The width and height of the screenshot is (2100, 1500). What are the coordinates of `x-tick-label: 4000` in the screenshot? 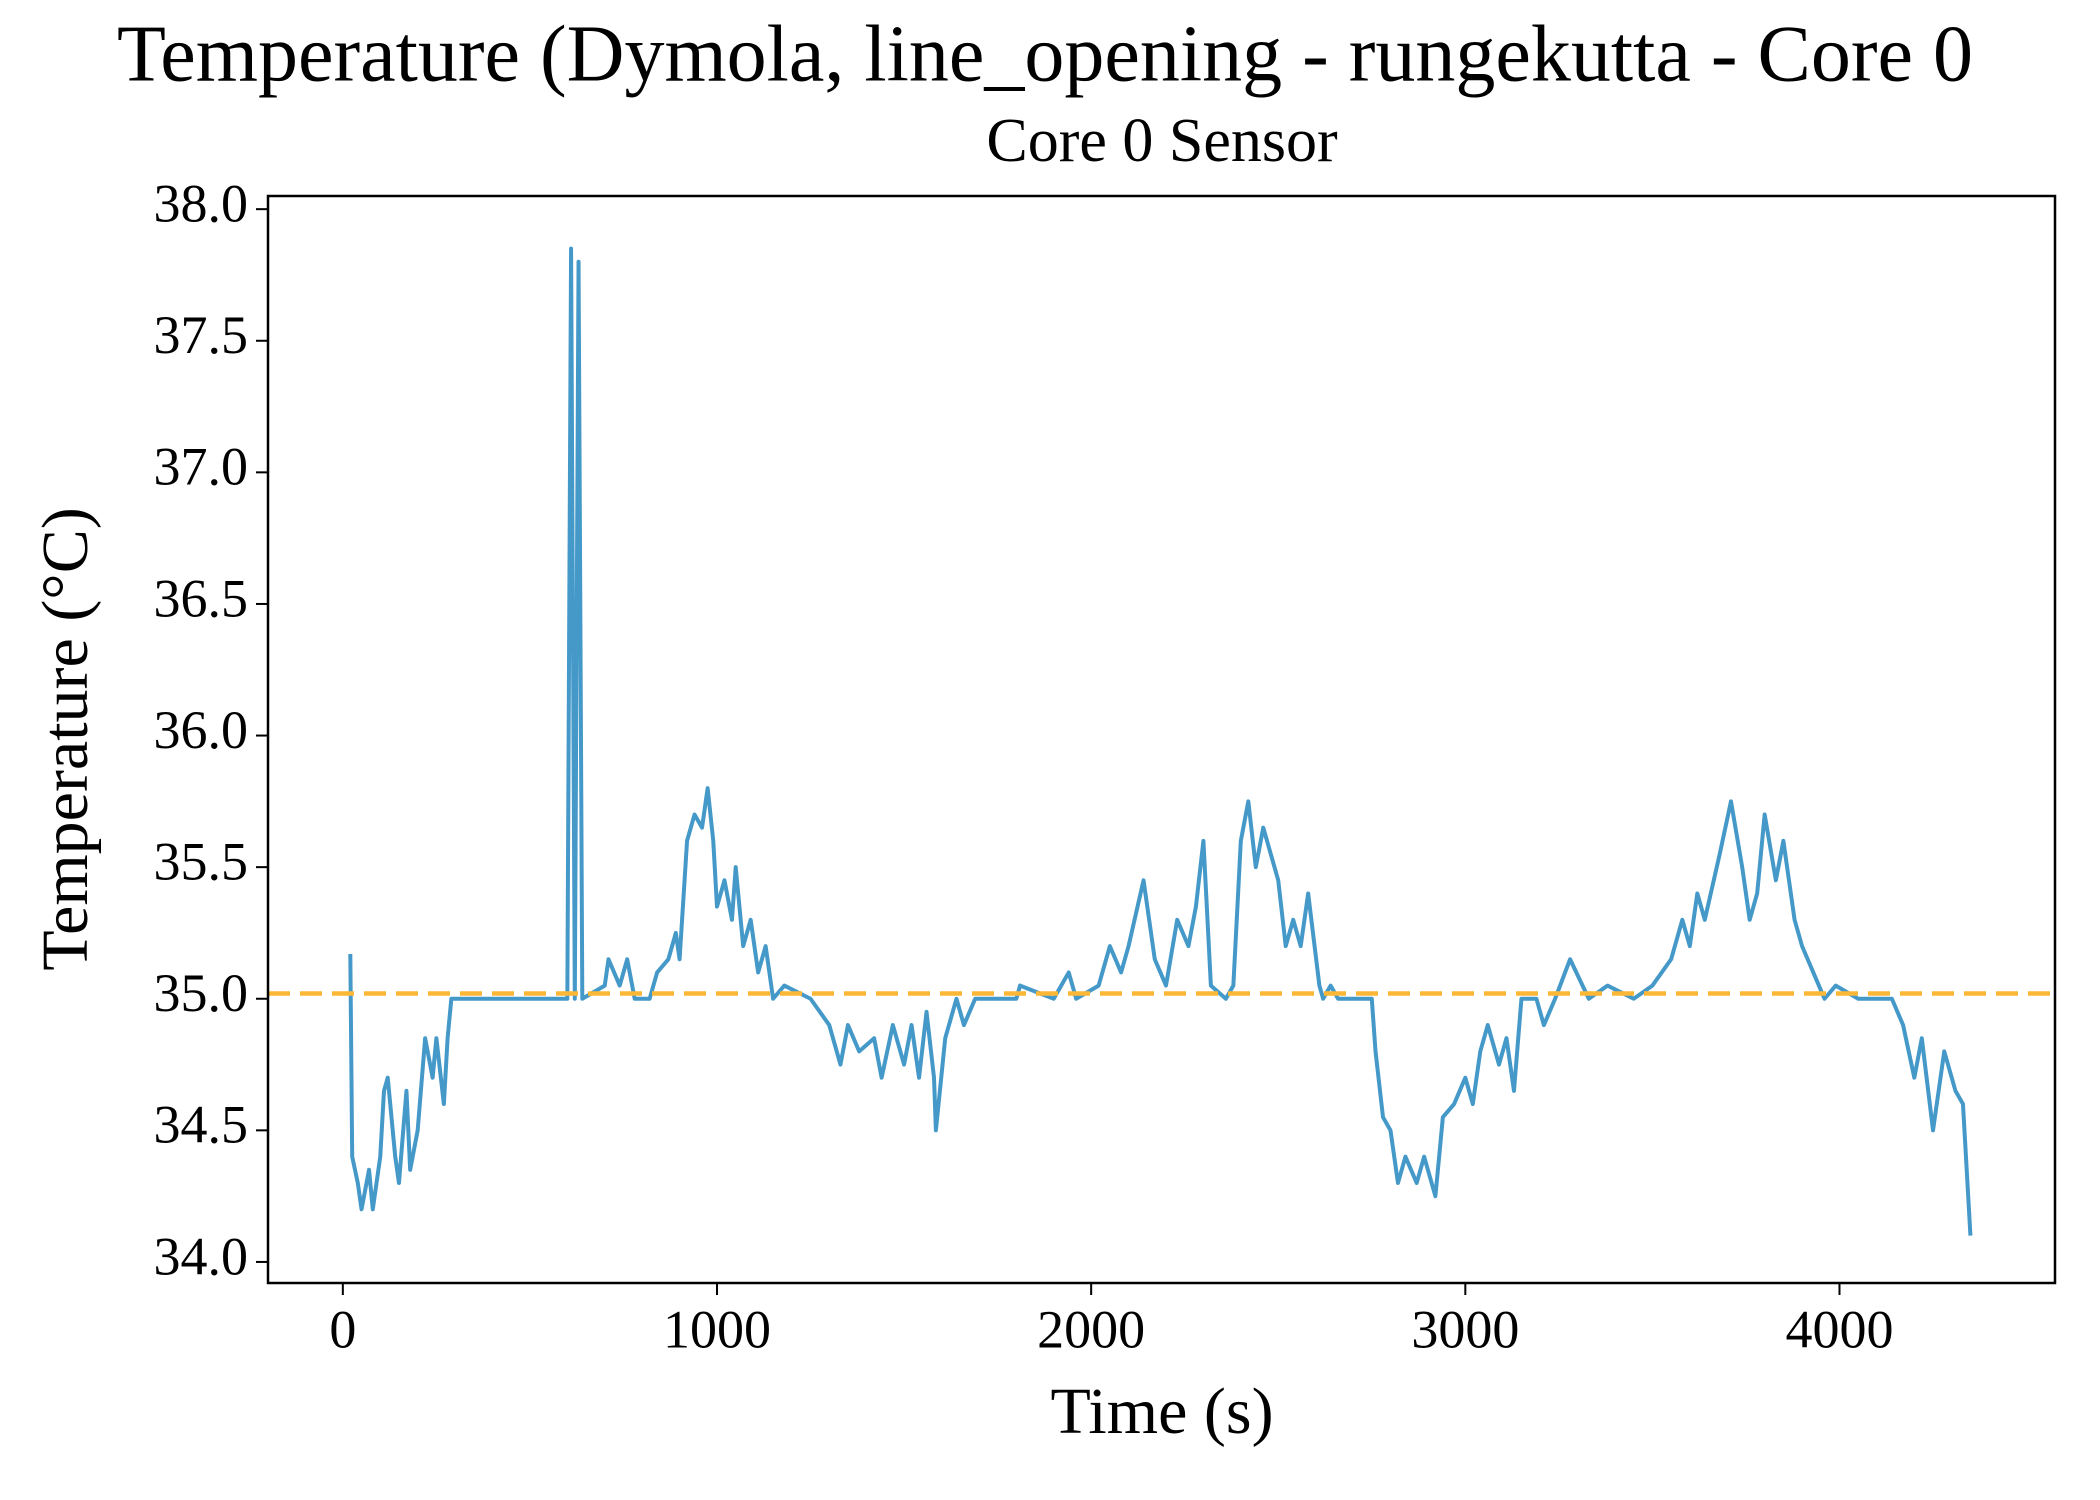 It's located at (1839, 1329).